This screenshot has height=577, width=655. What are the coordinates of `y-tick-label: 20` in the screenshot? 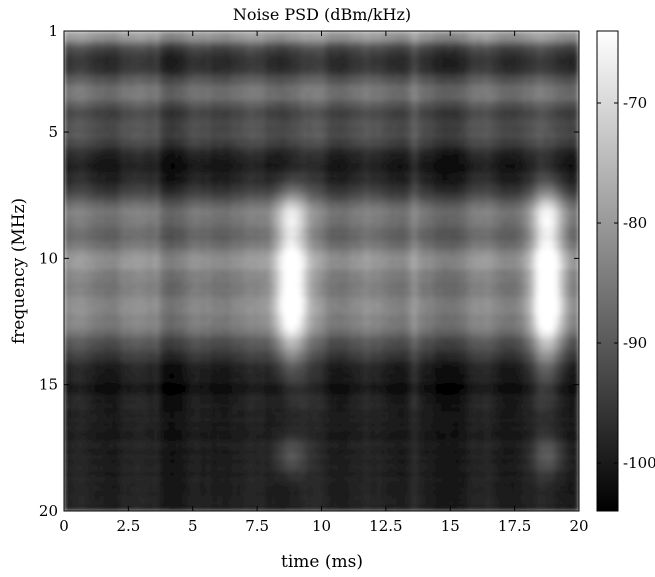 It's located at (48, 511).